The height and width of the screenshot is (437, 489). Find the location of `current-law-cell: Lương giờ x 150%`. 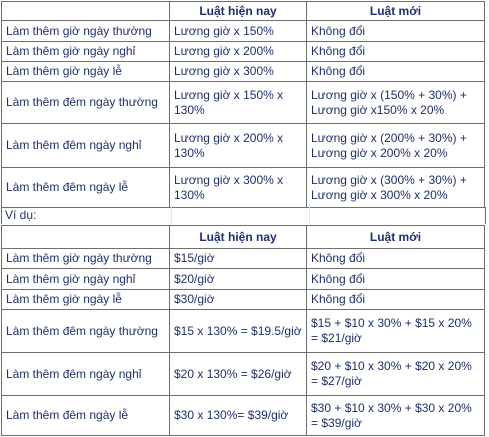

current-law-cell: Lương giờ x 150% is located at coordinates (238, 31).